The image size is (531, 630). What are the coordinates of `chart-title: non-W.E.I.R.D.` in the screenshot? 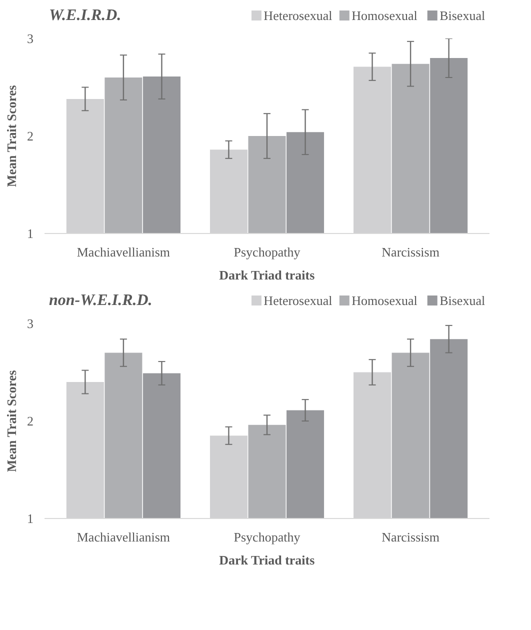 It's located at (100, 300).